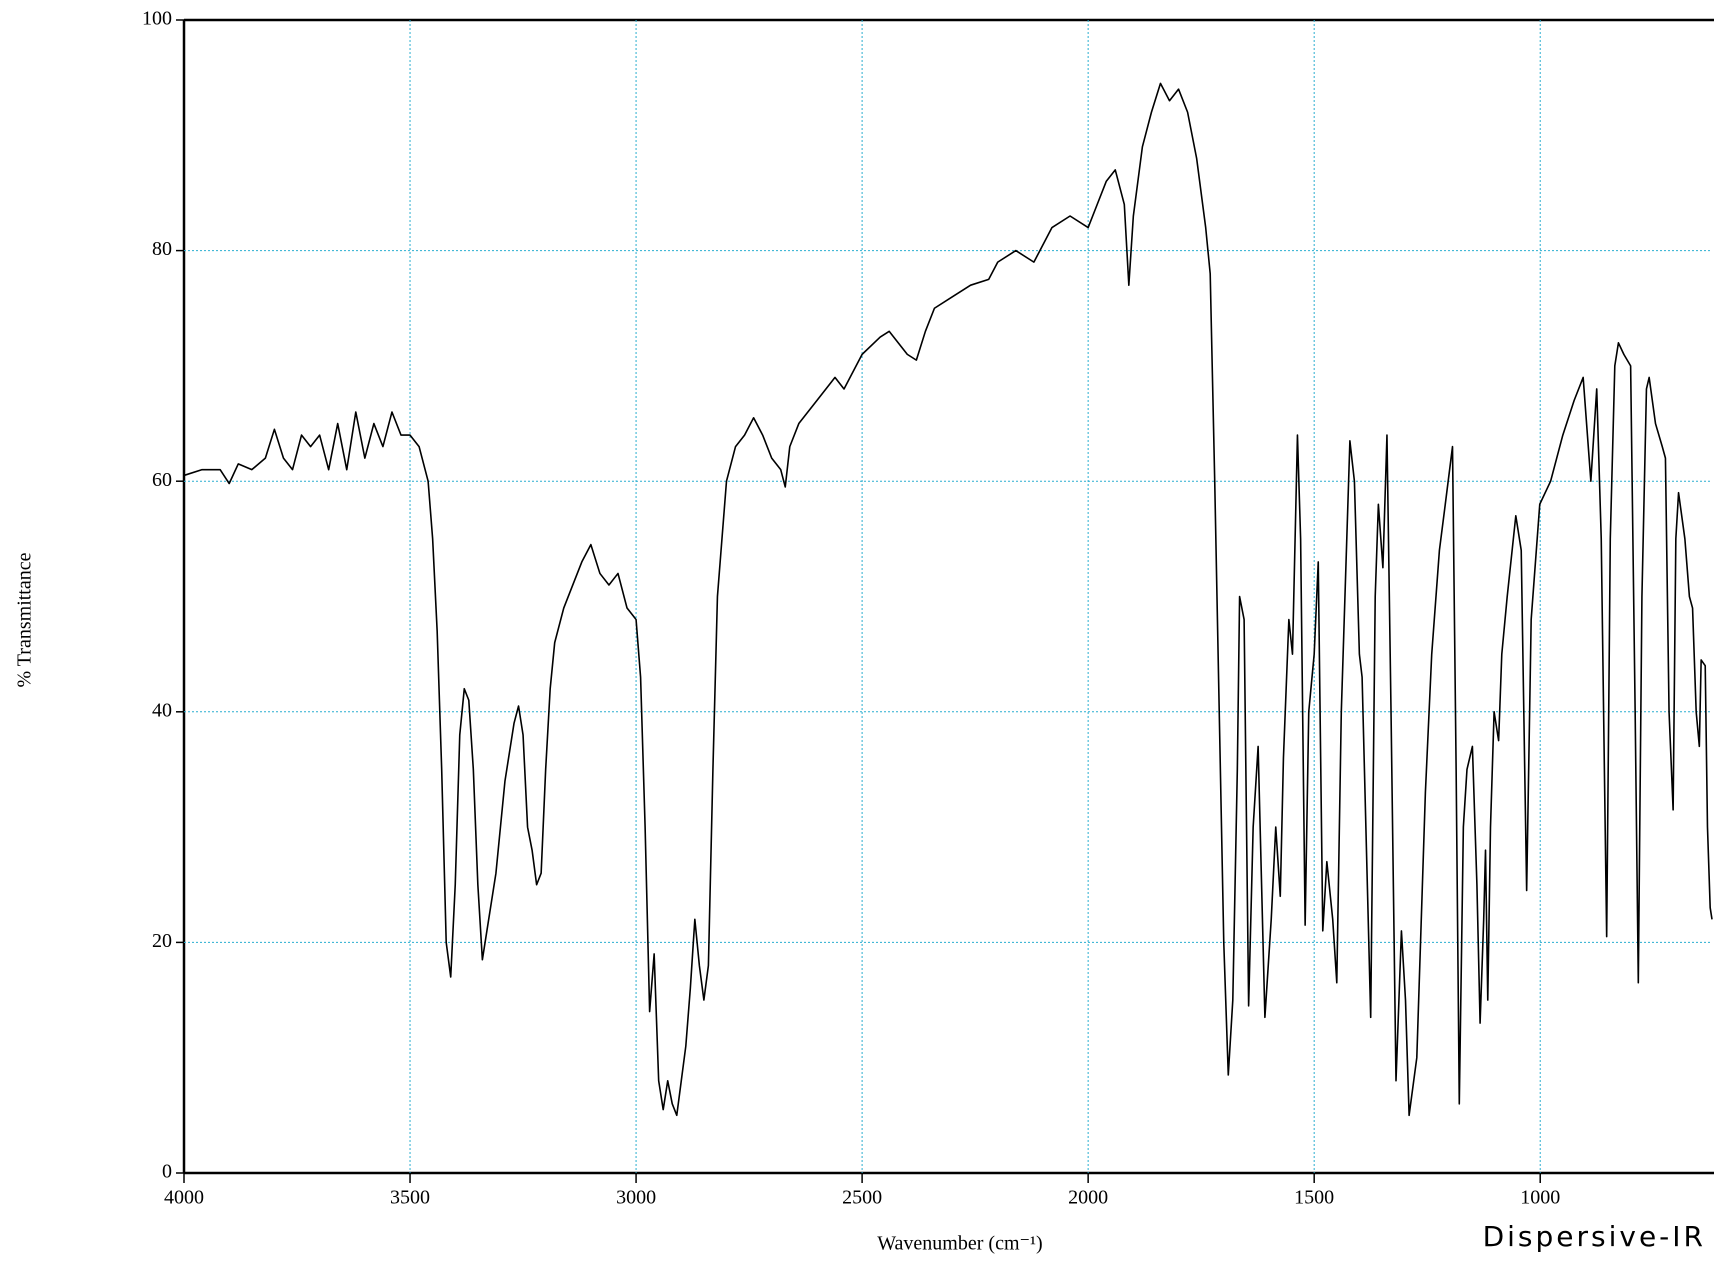 The width and height of the screenshot is (1714, 1261). I want to click on y-tick-label: 20, so click(162, 941).